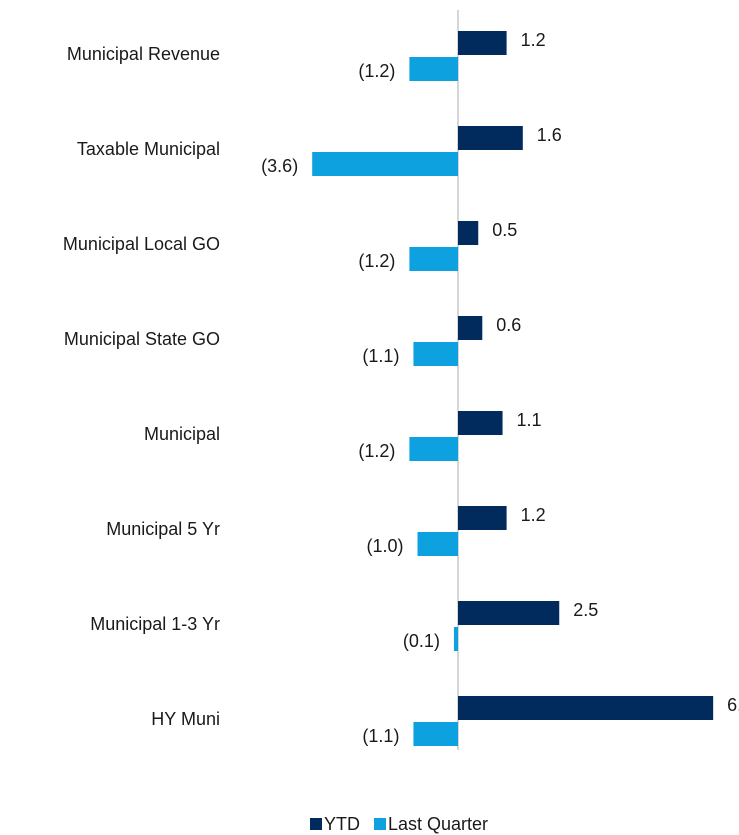 This screenshot has height=835, width=739. What do you see at coordinates (585, 610) in the screenshot?
I see `value-label: 2.5` at bounding box center [585, 610].